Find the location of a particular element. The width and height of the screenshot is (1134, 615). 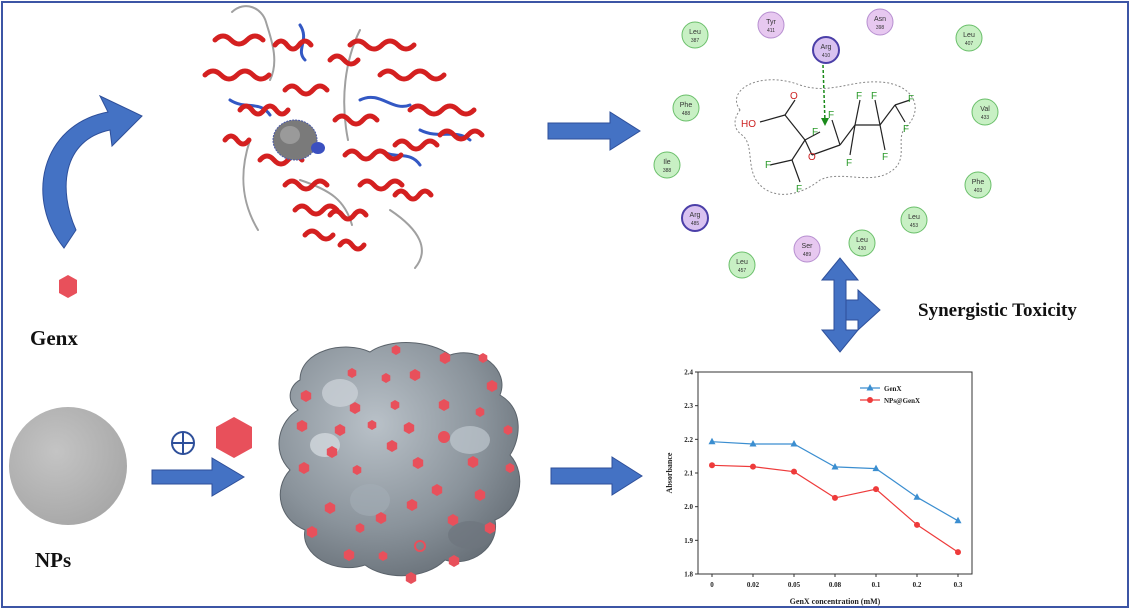

residue-number: 411 is located at coordinates (771, 31).